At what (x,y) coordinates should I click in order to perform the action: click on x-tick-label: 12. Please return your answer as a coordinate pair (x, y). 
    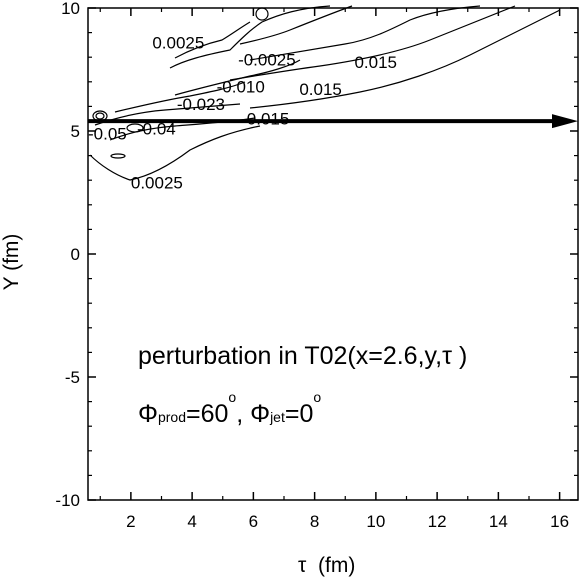
    Looking at the image, I should click on (437, 521).